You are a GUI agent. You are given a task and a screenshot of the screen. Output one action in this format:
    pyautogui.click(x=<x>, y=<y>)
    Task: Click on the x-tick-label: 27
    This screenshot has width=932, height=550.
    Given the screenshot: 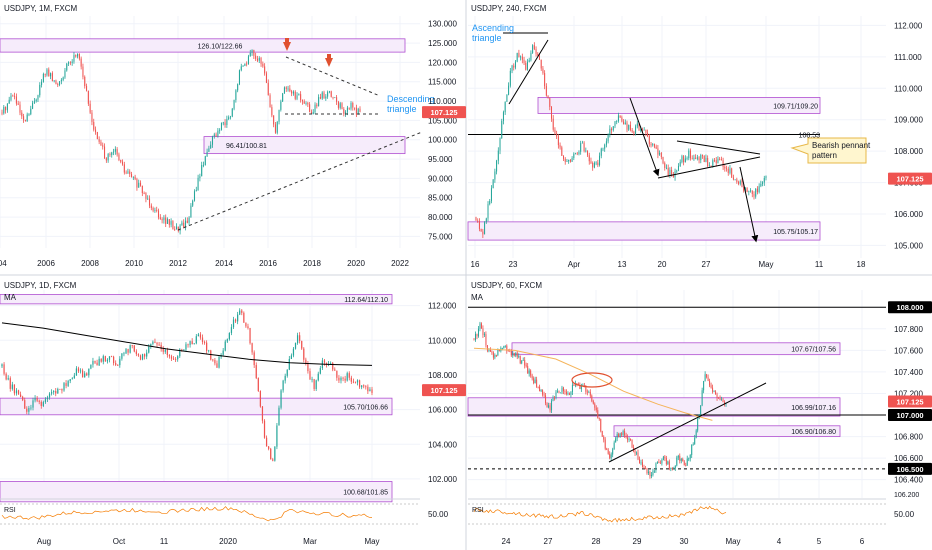 What is the action you would take?
    pyautogui.click(x=706, y=264)
    